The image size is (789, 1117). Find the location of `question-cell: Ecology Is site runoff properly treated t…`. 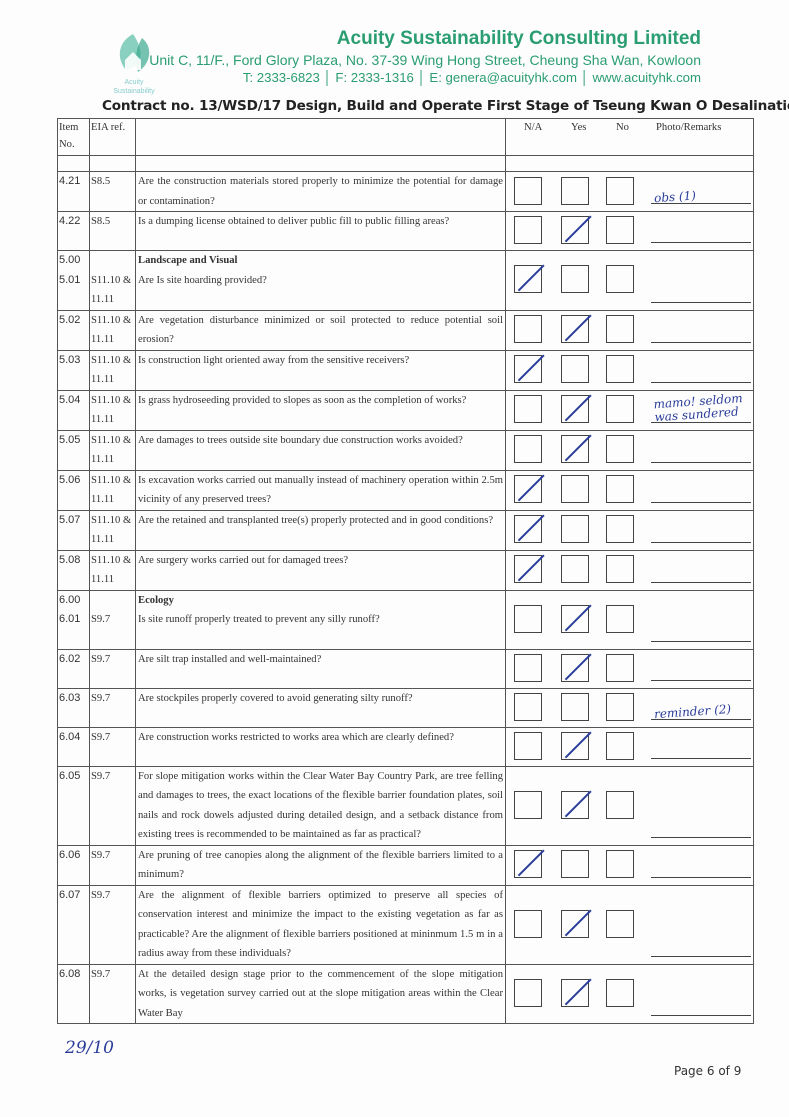

question-cell: Ecology Is site runoff properly treated t… is located at coordinates (320, 619).